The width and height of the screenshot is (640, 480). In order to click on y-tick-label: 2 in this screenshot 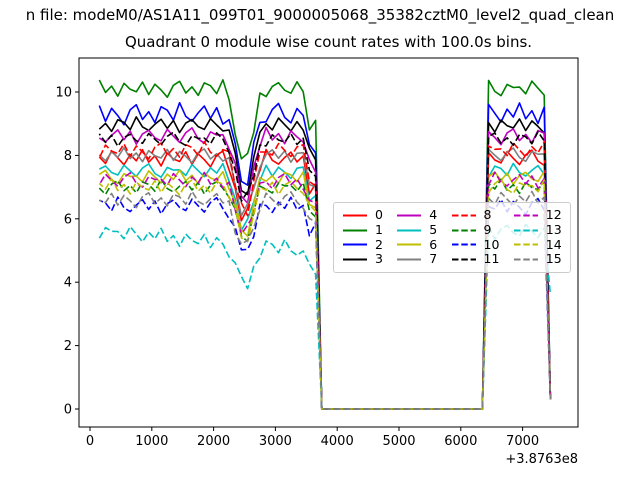, I will do `click(68, 346)`.